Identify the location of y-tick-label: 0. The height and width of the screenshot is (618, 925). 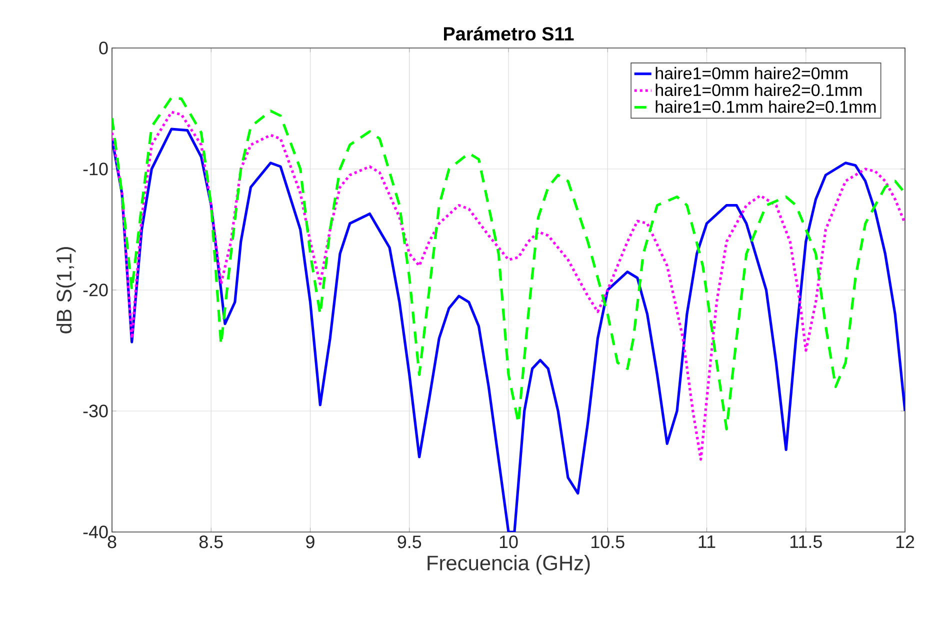
(103, 48).